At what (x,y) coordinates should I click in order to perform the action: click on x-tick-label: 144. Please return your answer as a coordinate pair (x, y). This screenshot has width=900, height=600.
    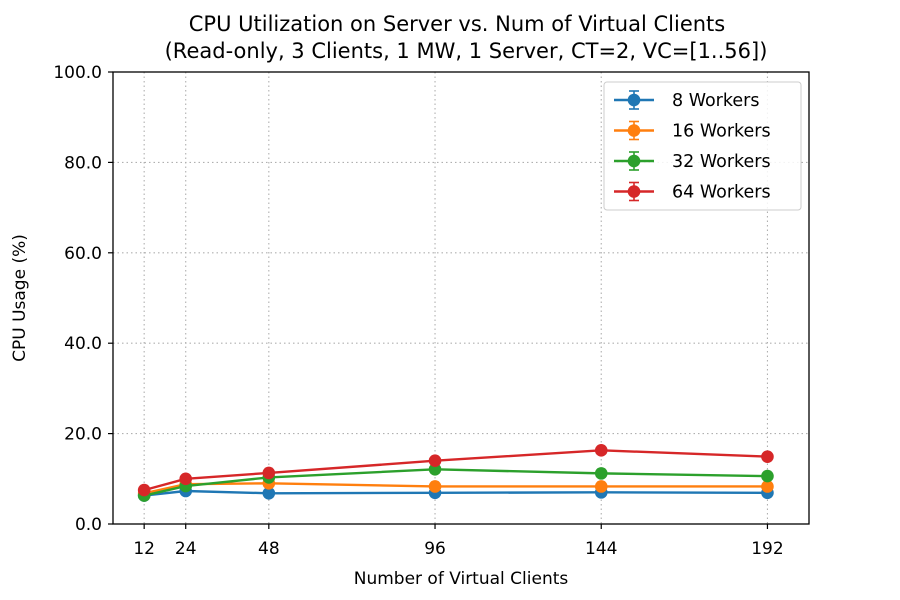
    Looking at the image, I should click on (601, 549).